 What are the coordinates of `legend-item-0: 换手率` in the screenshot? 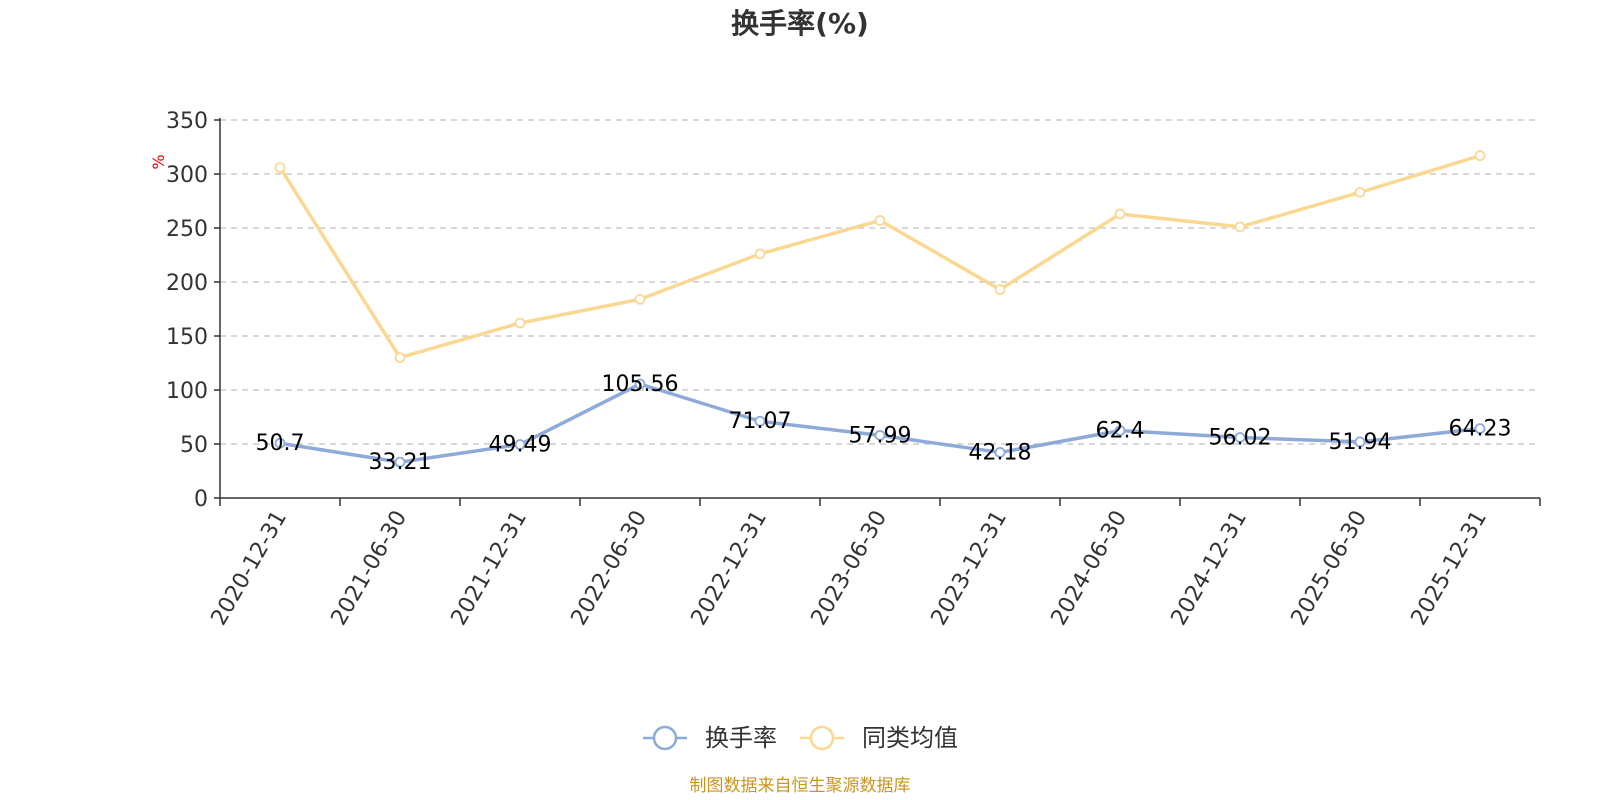 It's located at (710, 738).